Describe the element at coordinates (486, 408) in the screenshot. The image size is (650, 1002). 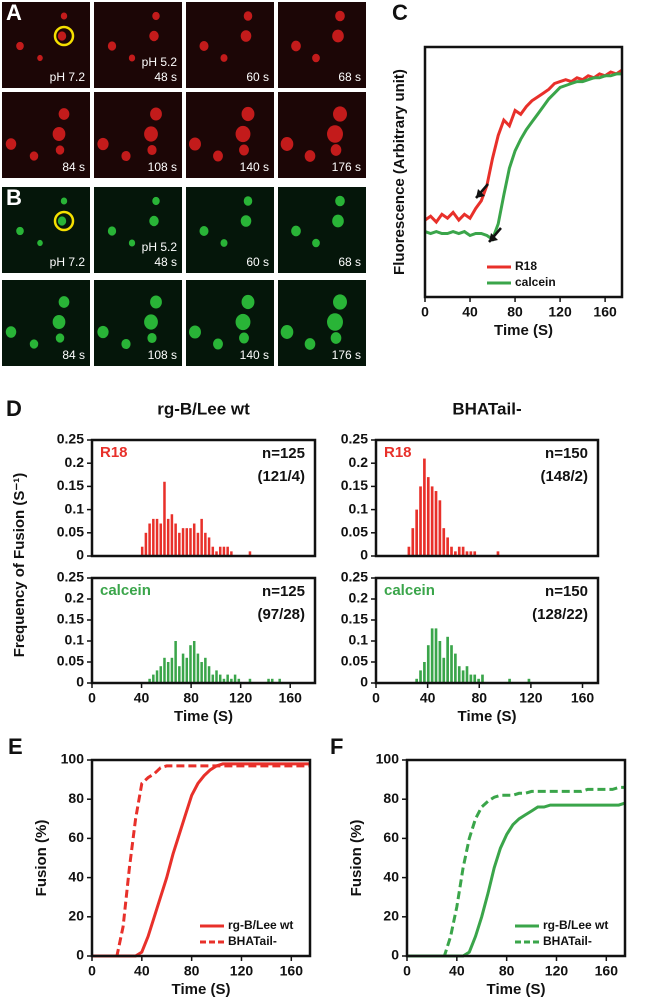
I see `column-title: BHATail-` at that location.